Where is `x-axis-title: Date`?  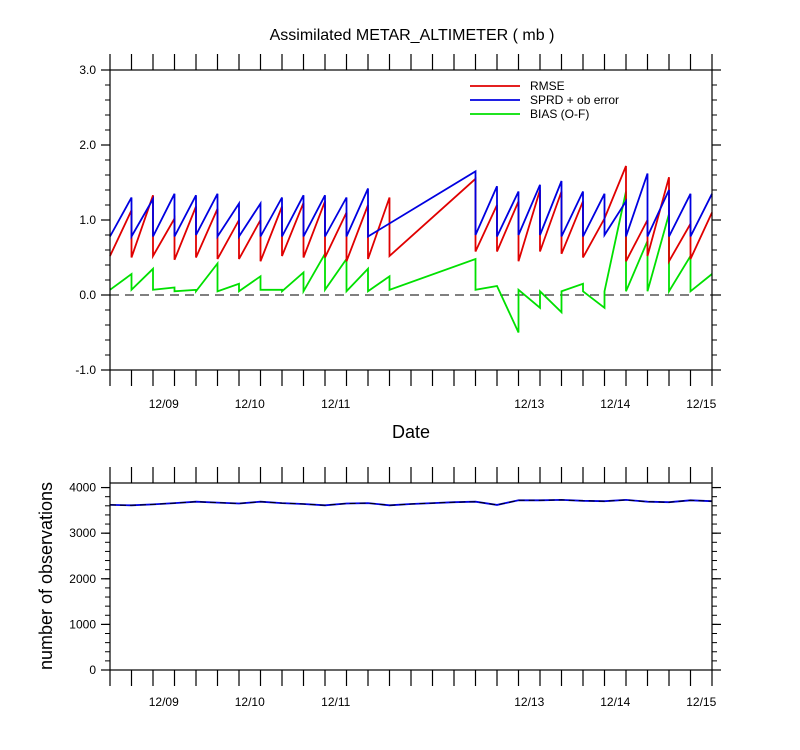
x-axis-title: Date is located at coordinates (411, 432).